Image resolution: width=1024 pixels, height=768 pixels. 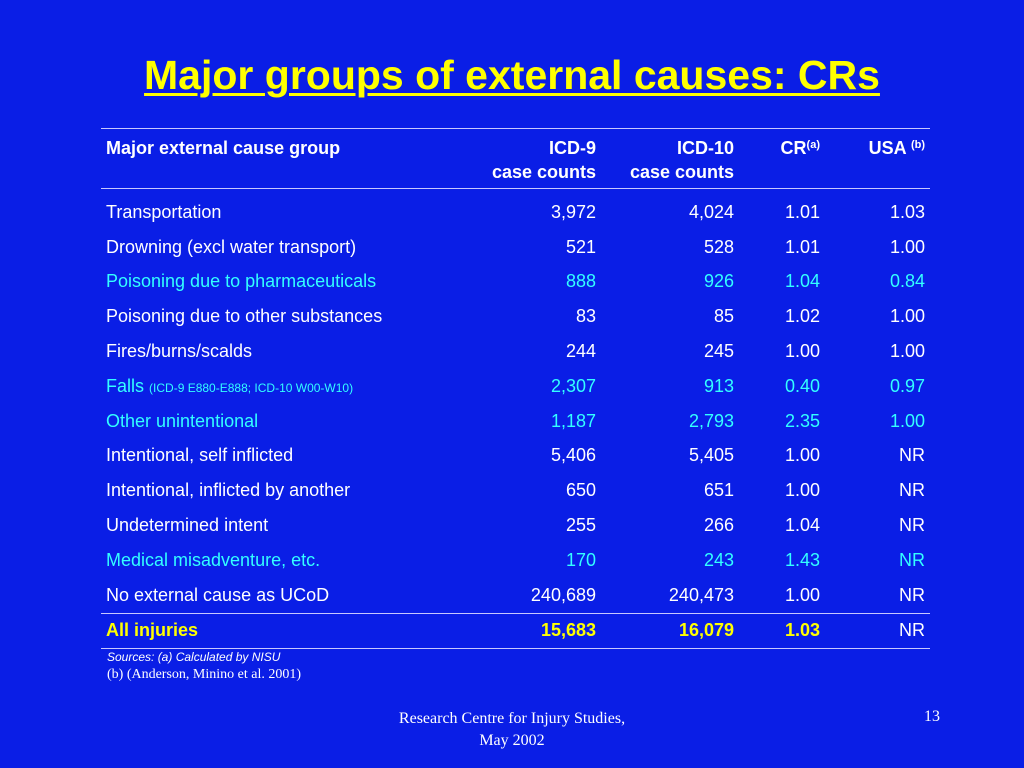 What do you see at coordinates (573, 211) in the screenshot?
I see `cell-icd9: 3,972` at bounding box center [573, 211].